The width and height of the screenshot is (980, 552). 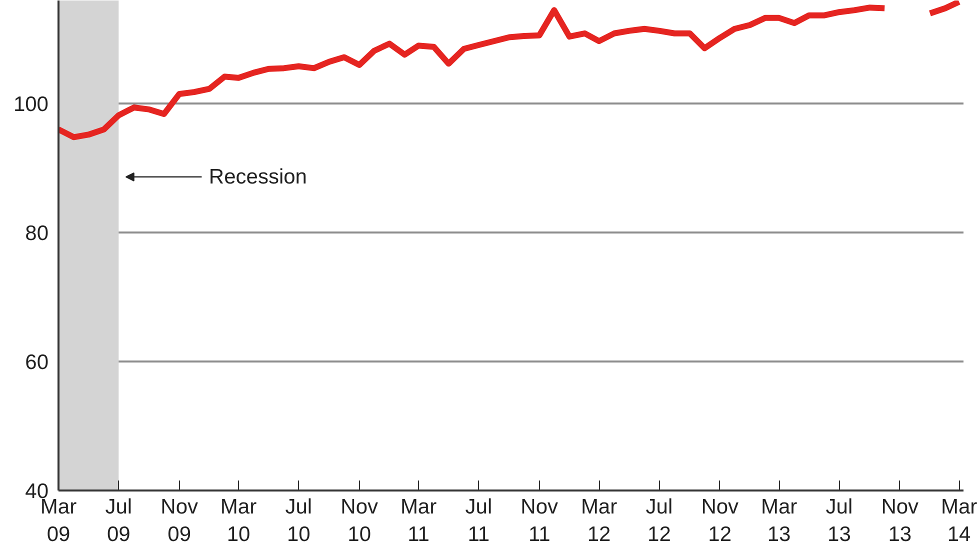 I want to click on x-tick-label: Nov 09, so click(x=179, y=521).